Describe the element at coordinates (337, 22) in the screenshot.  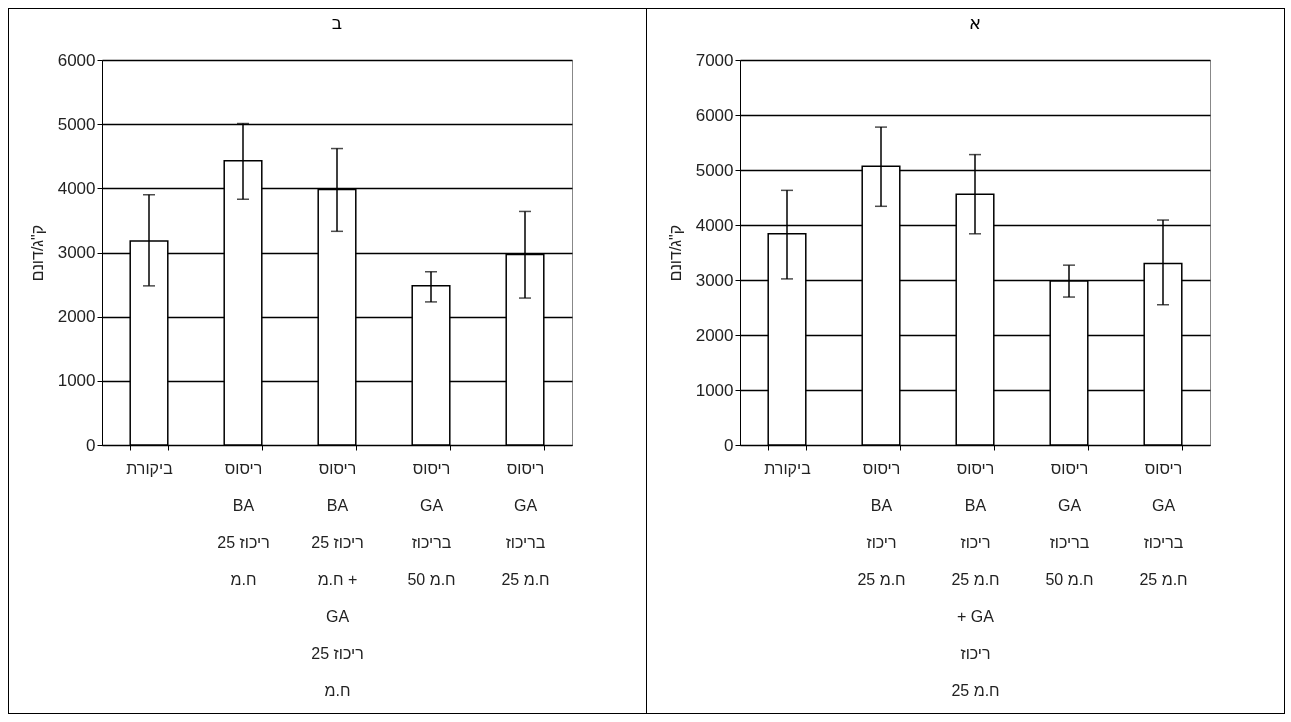
I see `chart-title: ב` at that location.